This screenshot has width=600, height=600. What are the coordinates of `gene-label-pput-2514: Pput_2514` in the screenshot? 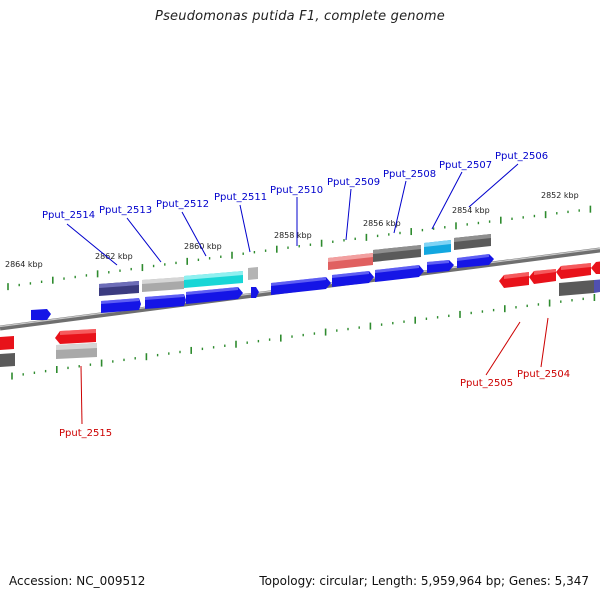 It's located at (68, 215).